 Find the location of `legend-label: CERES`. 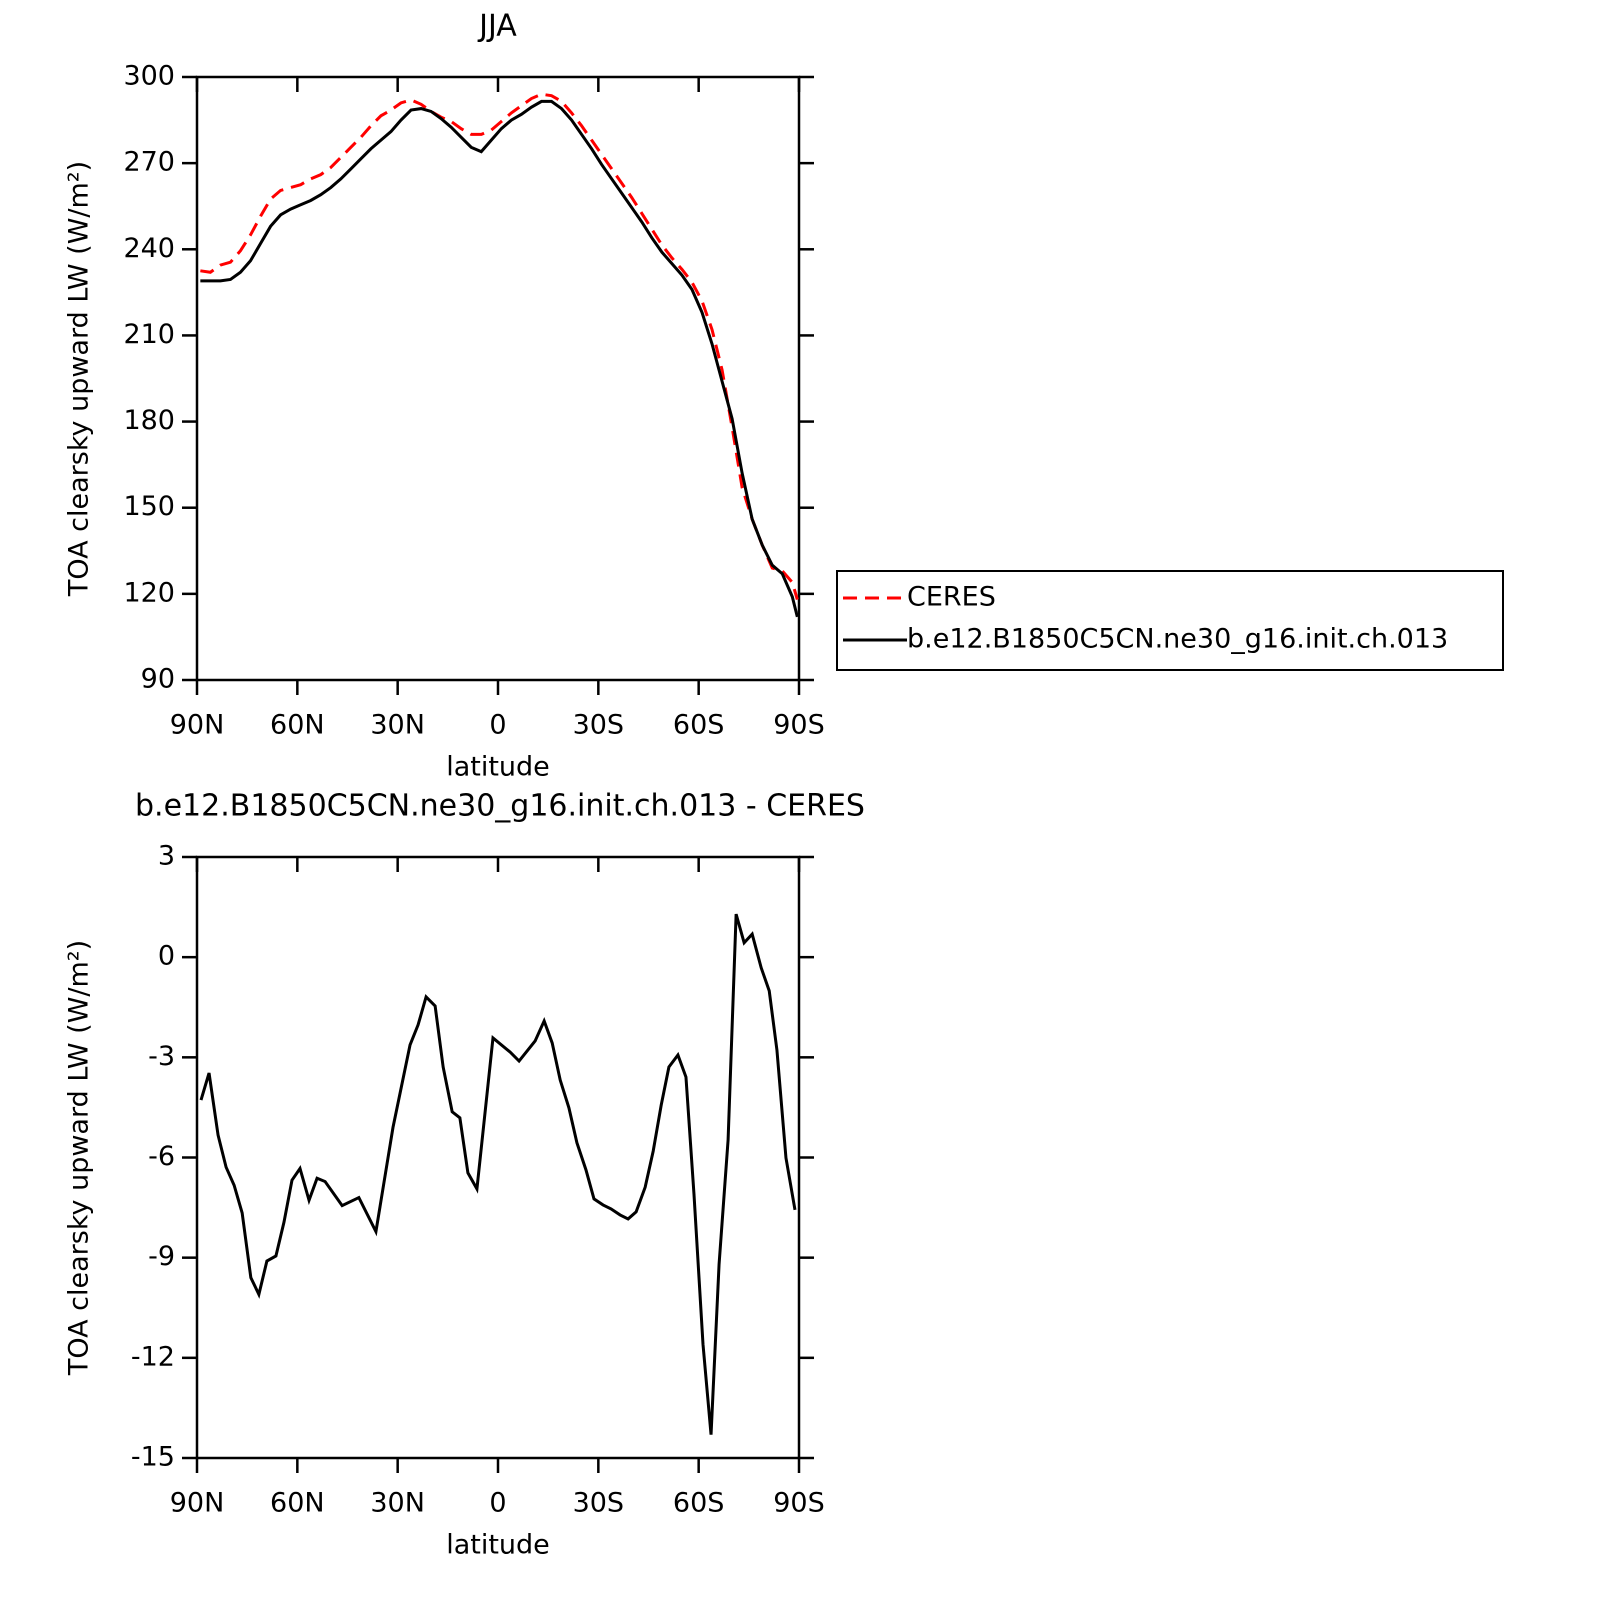

legend-label: CERES is located at coordinates (951, 597).